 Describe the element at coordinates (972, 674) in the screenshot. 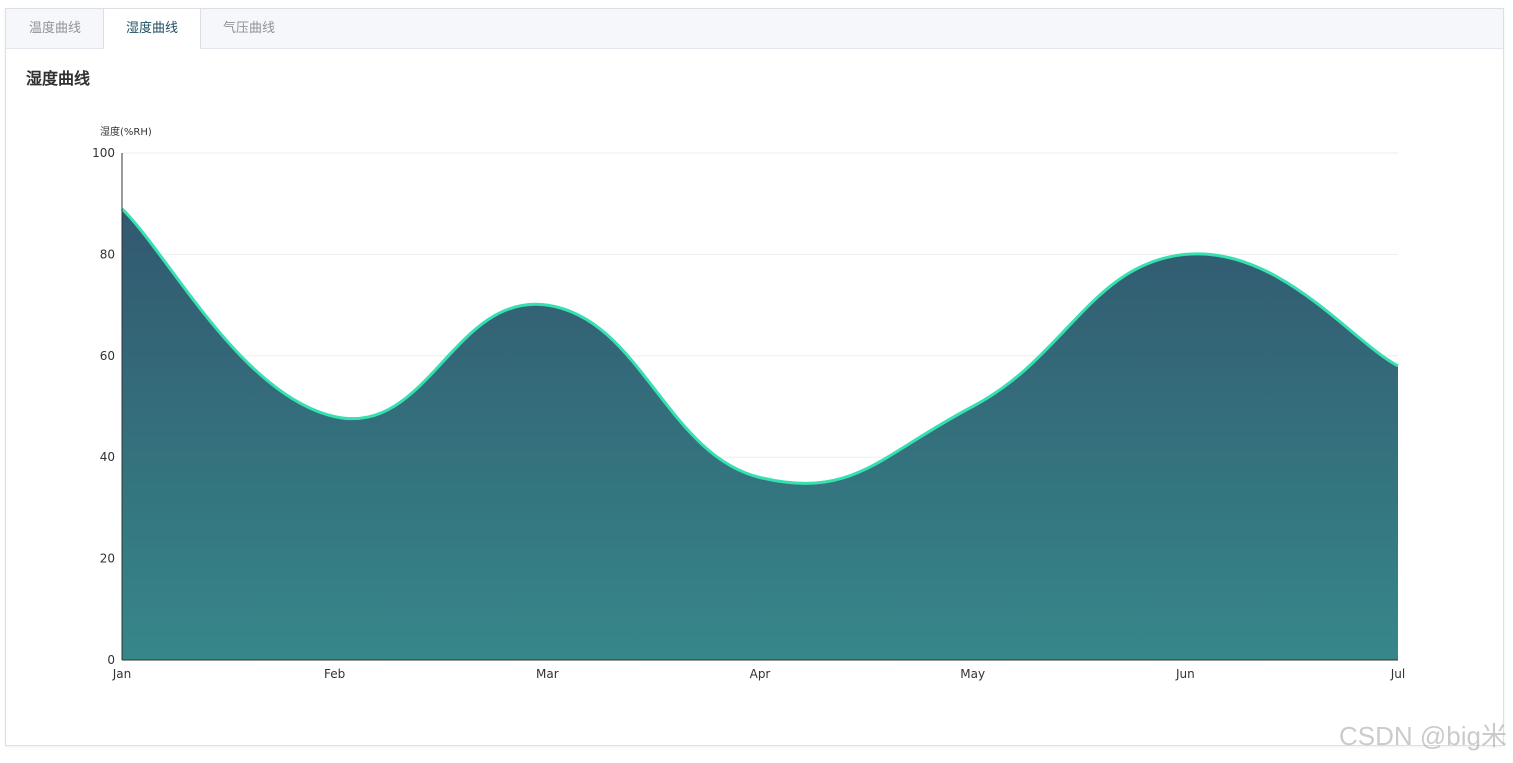

I see `x-tick-label: May` at that location.